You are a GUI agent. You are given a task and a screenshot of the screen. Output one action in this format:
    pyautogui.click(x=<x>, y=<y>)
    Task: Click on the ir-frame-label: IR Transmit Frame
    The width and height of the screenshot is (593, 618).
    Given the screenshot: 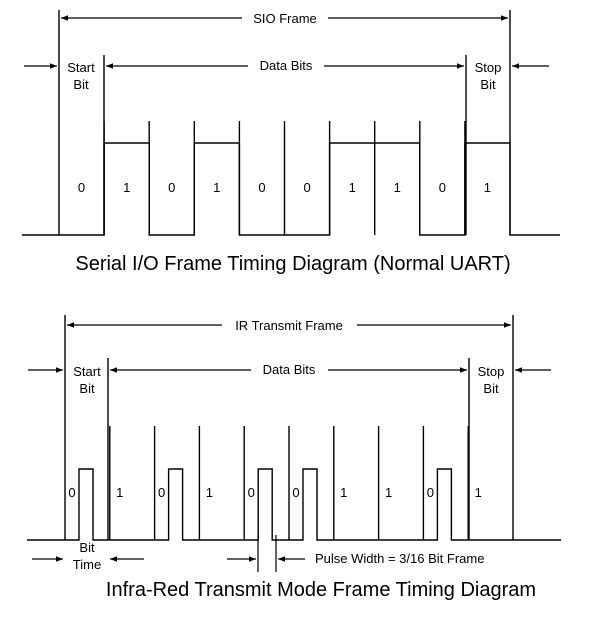 What is the action you would take?
    pyautogui.click(x=289, y=325)
    